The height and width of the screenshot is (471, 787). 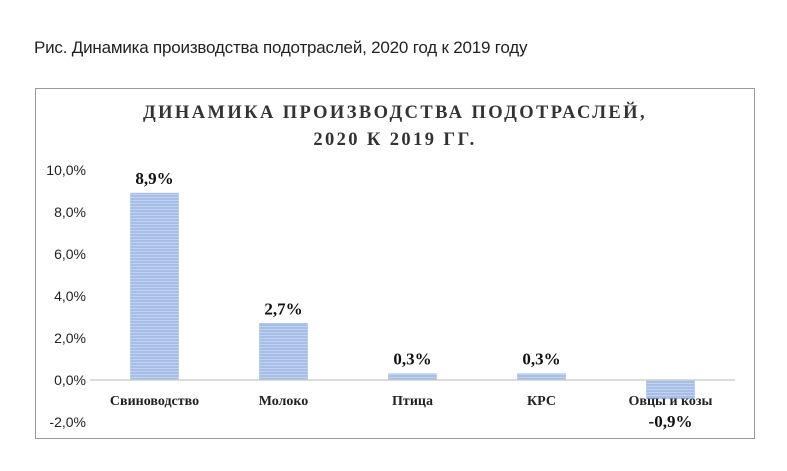 I want to click on y-tick-label: -2,0%, so click(x=67, y=422).